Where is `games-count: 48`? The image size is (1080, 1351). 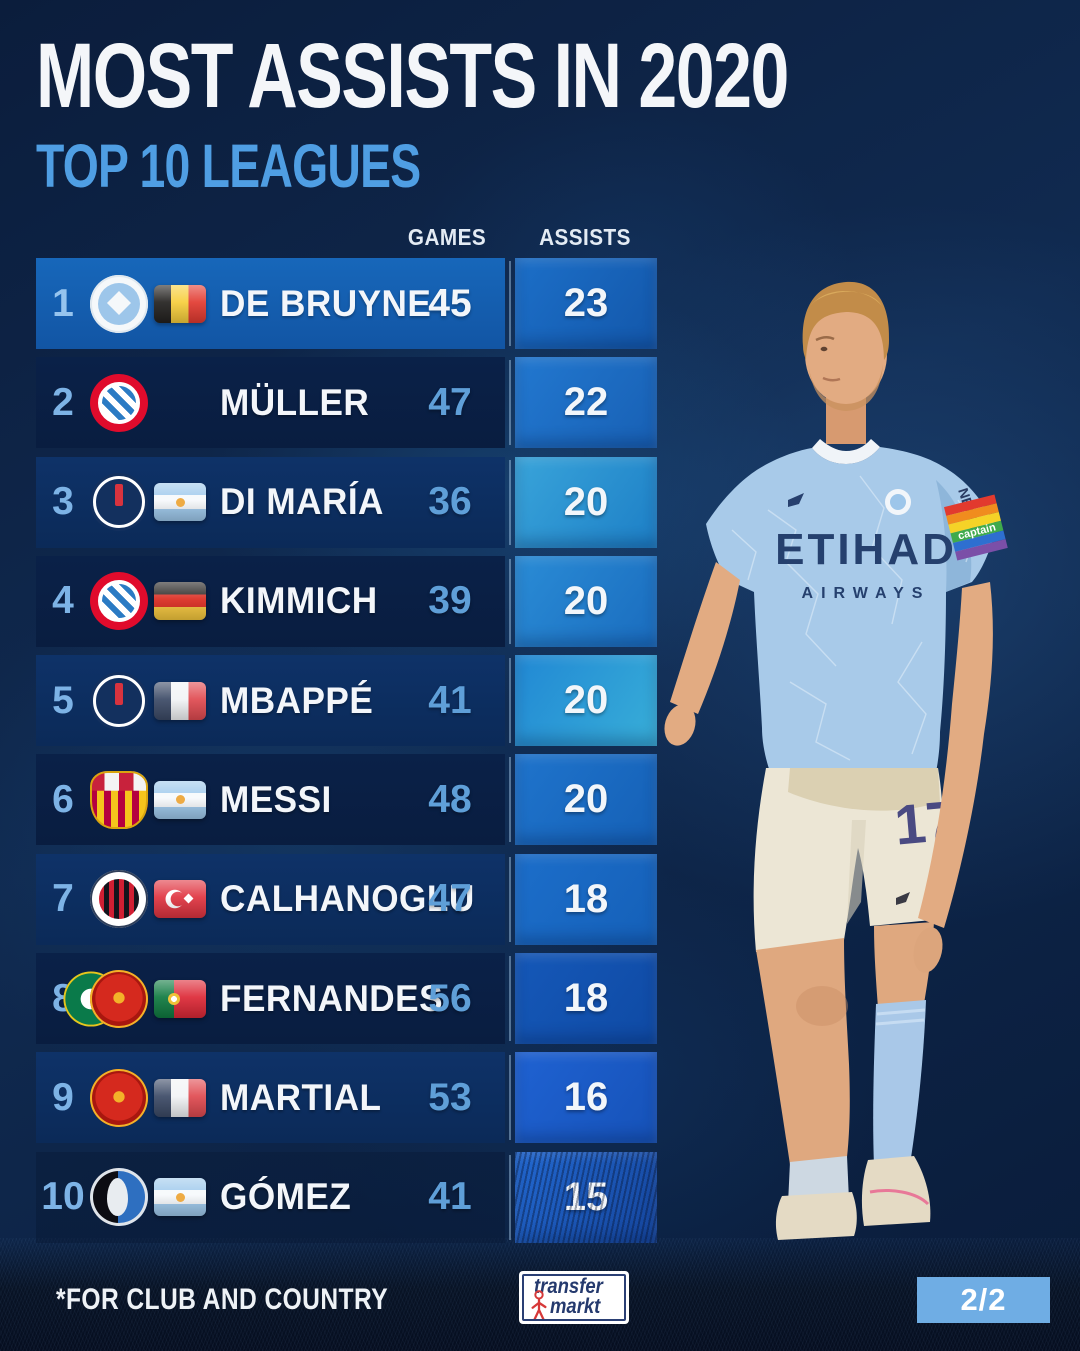 games-count: 48 is located at coordinates (450, 799).